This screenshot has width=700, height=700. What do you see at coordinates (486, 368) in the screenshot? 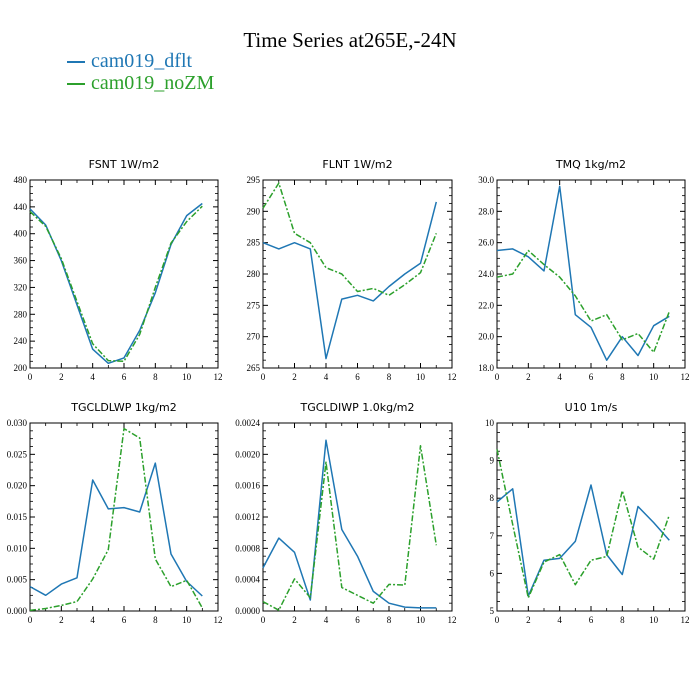
I see `y-tick-label: 18.0` at bounding box center [486, 368].